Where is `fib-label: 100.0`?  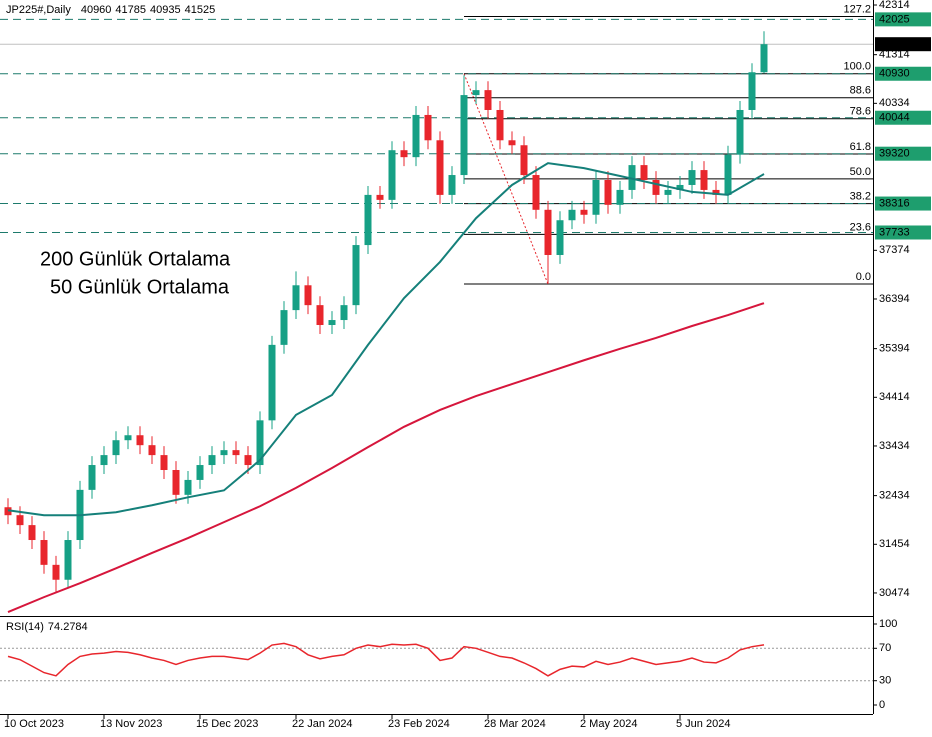
fib-label: 100.0 is located at coordinates (857, 67).